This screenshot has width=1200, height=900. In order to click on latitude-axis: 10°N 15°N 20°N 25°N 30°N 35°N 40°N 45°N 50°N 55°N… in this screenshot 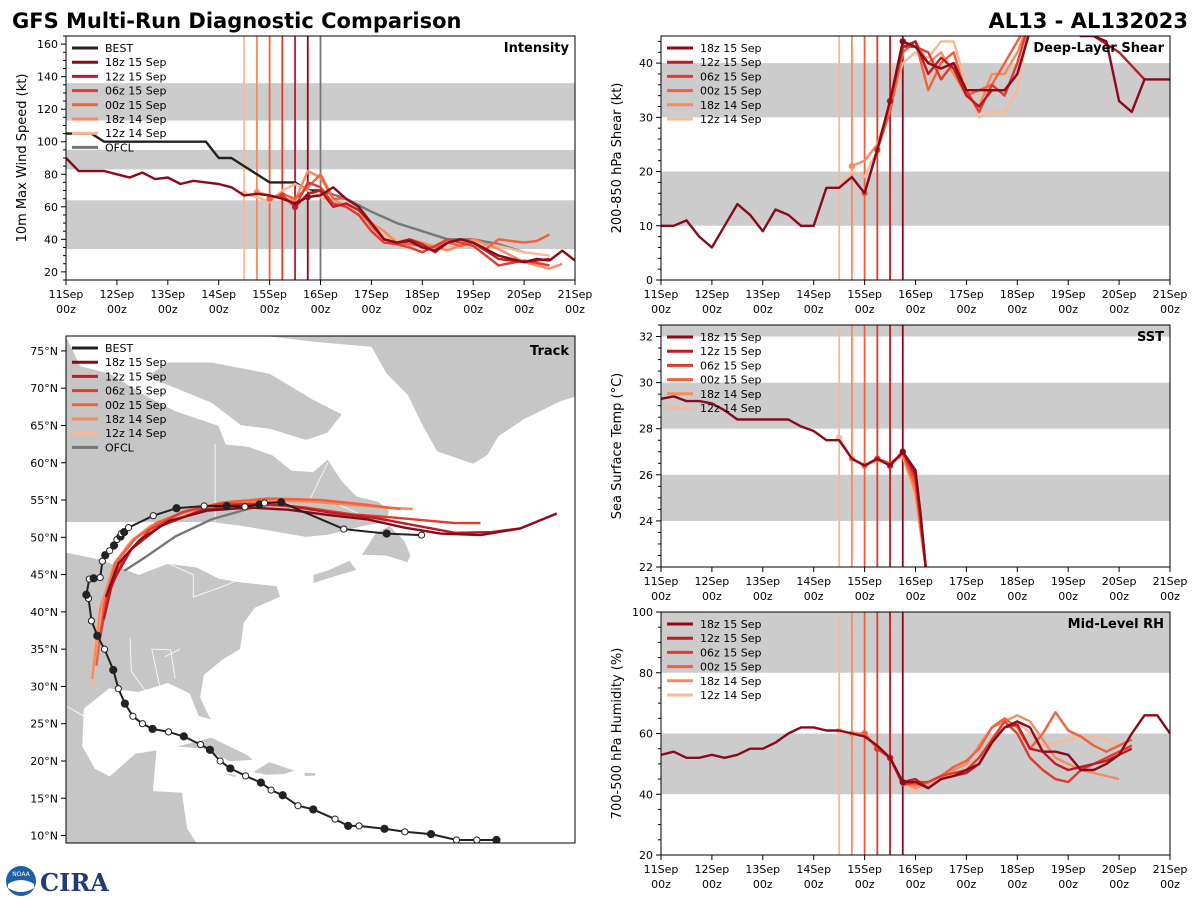, I will do `click(48, 594)`.